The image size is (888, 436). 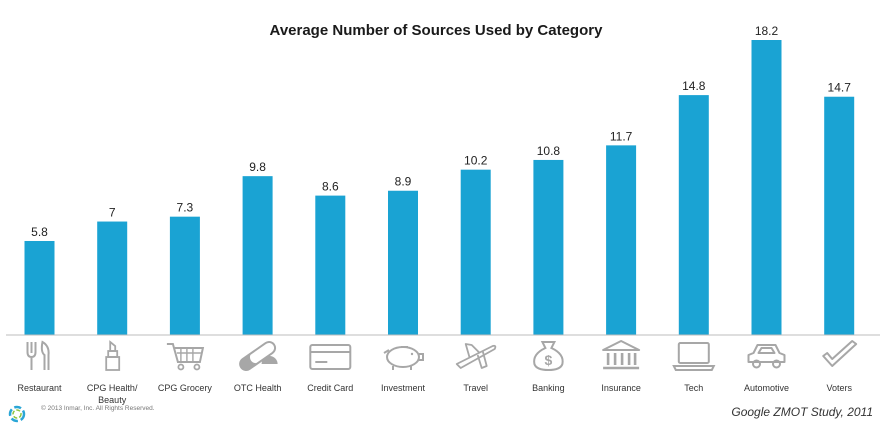 I want to click on category-label-line: CPG Health/, so click(x=112, y=388).